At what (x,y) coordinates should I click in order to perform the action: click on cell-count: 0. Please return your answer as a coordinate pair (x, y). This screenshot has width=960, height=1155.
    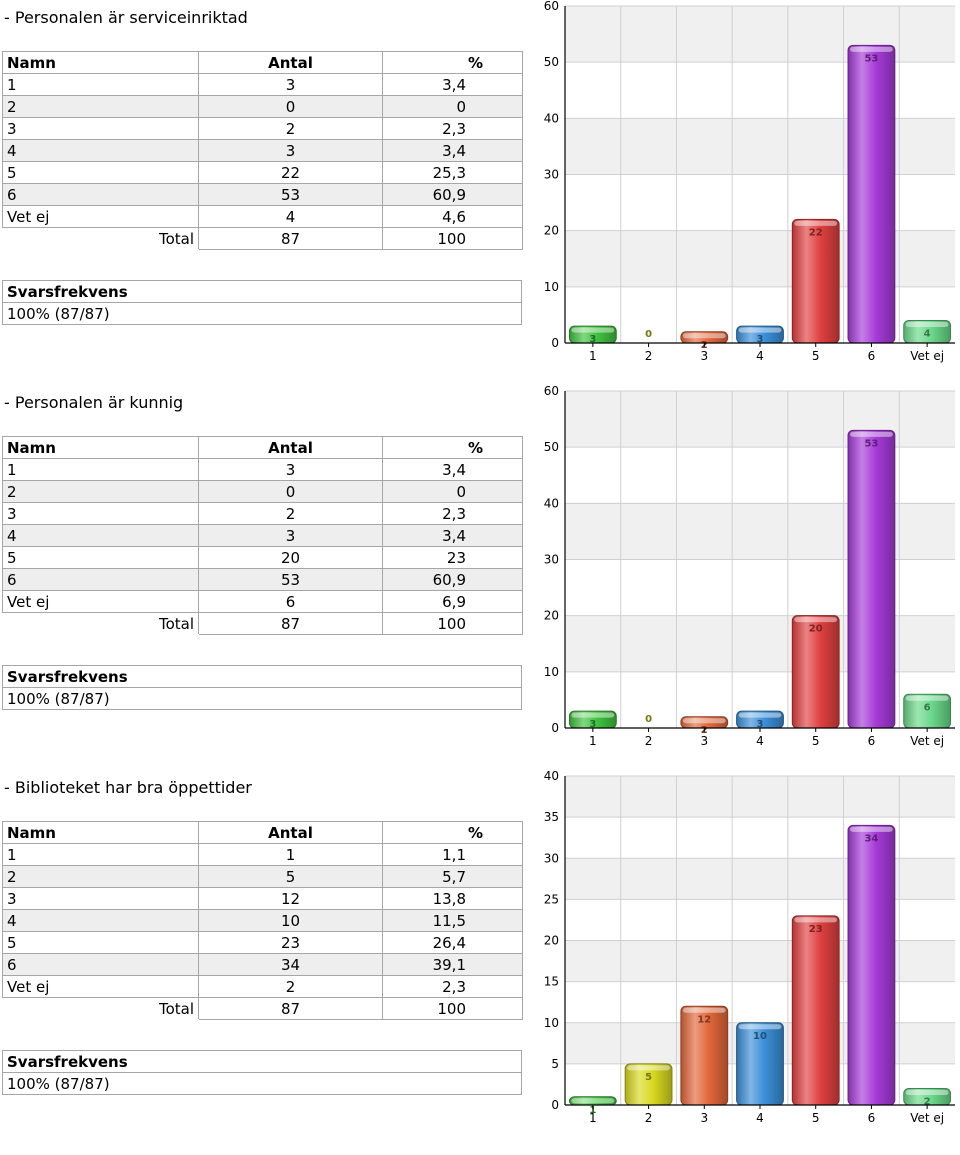
    Looking at the image, I should click on (290, 491).